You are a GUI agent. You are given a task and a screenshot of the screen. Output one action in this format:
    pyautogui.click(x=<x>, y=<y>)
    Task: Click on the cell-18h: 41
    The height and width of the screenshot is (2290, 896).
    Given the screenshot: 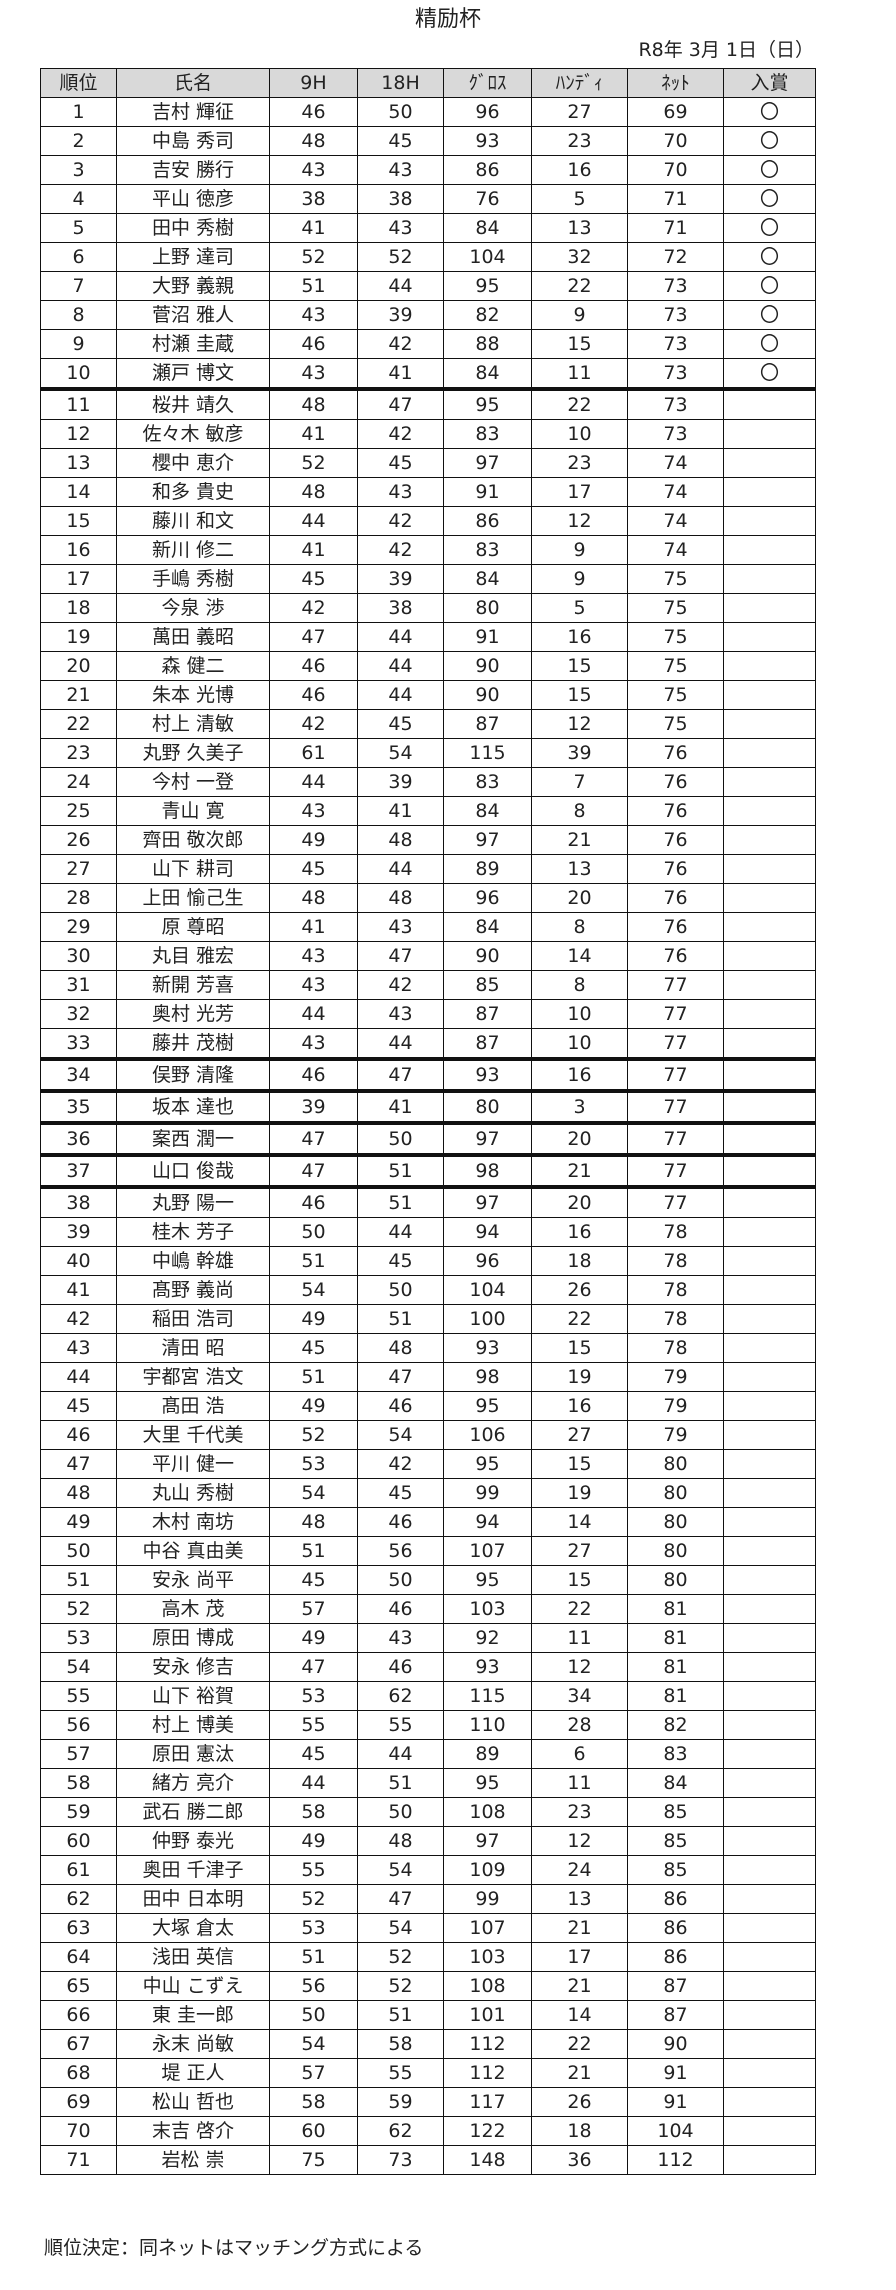 What is the action you would take?
    pyautogui.click(x=400, y=811)
    